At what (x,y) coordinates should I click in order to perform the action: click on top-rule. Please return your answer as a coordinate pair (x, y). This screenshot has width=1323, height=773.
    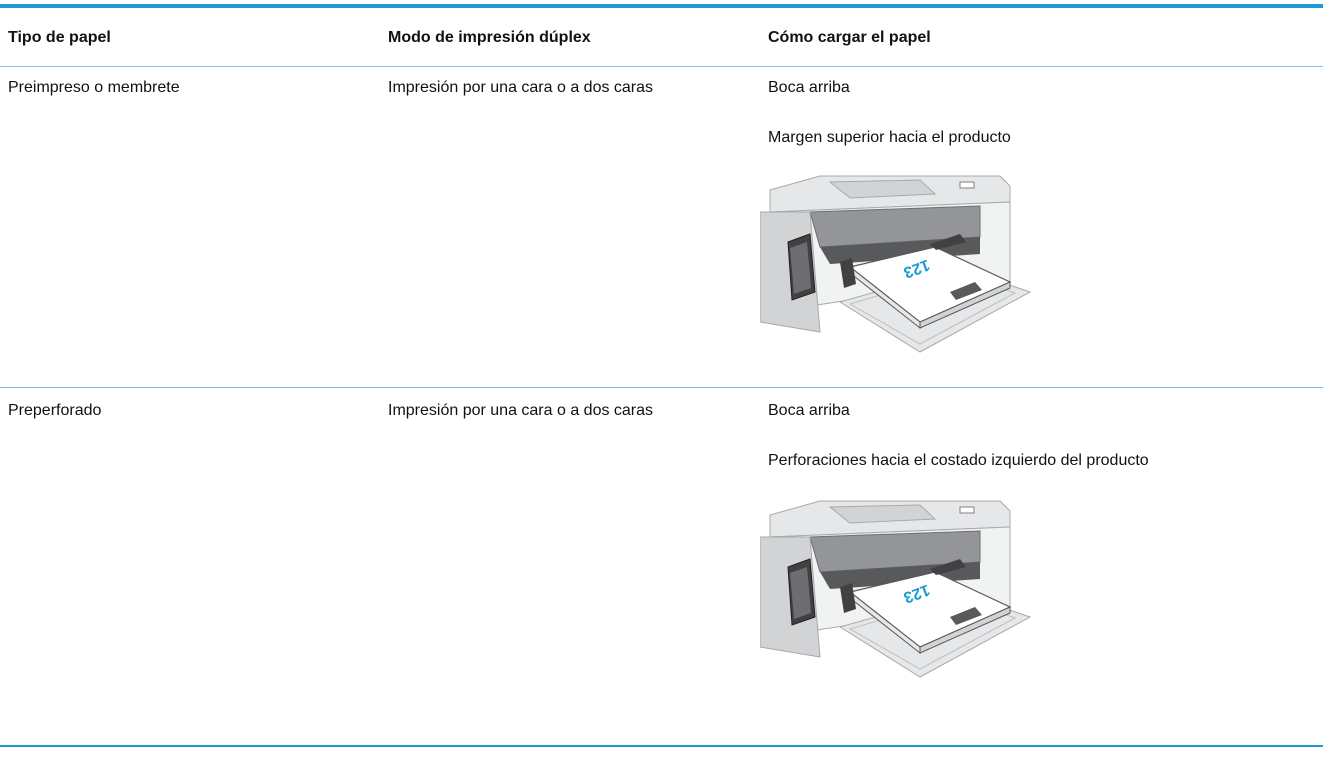
    Looking at the image, I should click on (661, 6).